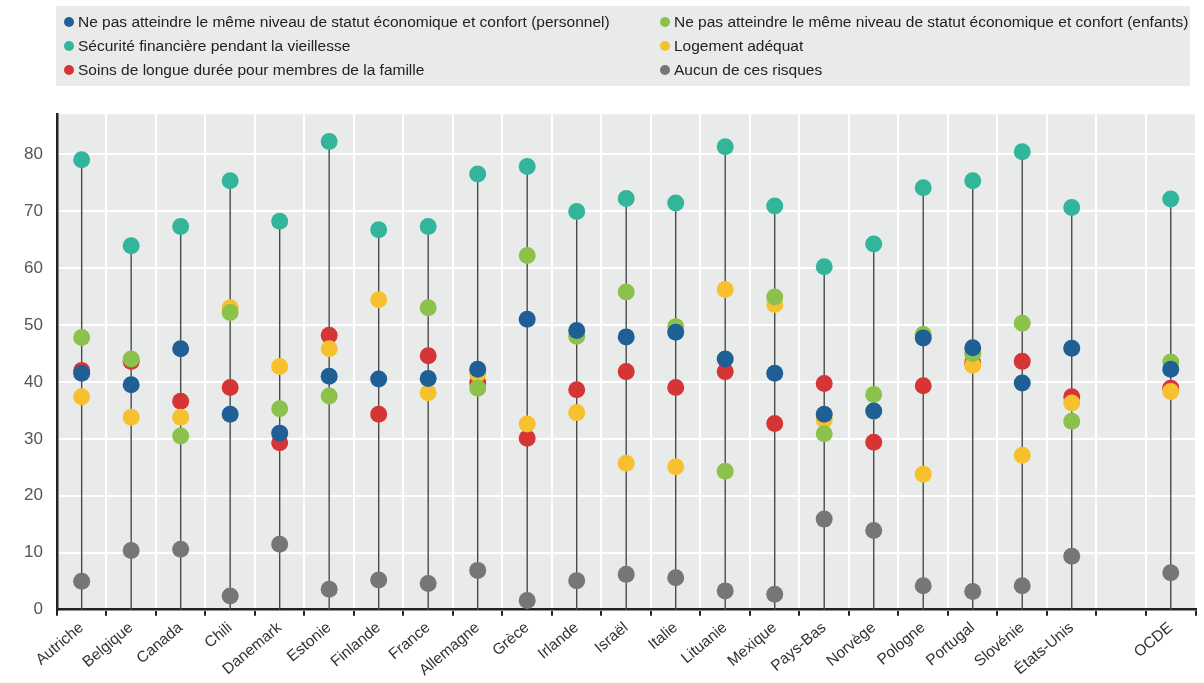  What do you see at coordinates (33, 495) in the screenshot?
I see `y-tick-label: 20` at bounding box center [33, 495].